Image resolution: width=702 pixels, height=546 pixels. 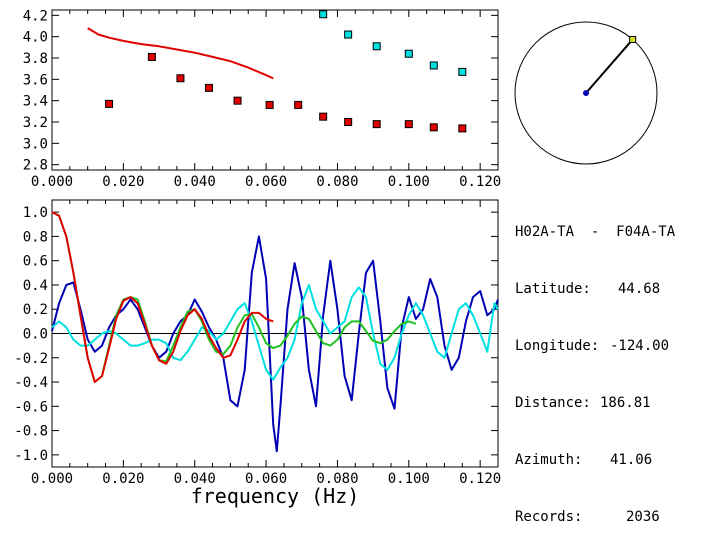 What do you see at coordinates (35, 144) in the screenshot?
I see `dispersion-y-tick-label: 3.0` at bounding box center [35, 144].